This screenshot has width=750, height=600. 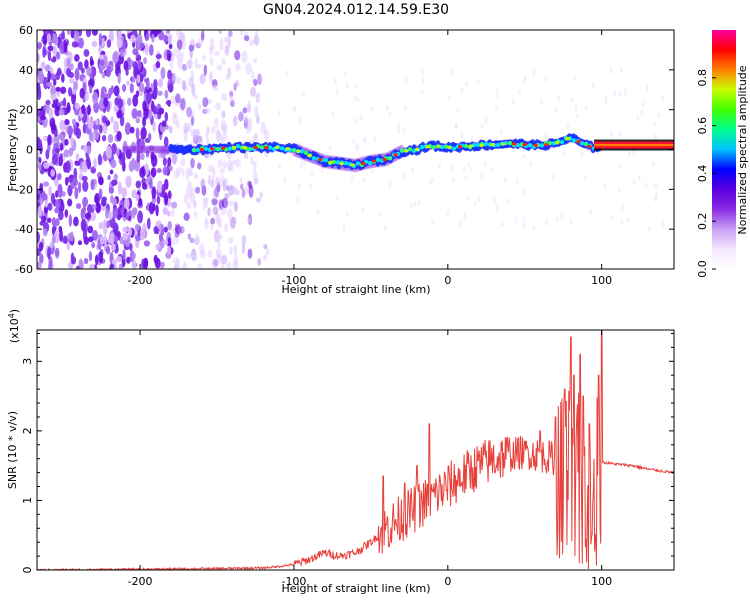 I want to click on colorbar-tick-label: 0.0, so click(x=702, y=269).